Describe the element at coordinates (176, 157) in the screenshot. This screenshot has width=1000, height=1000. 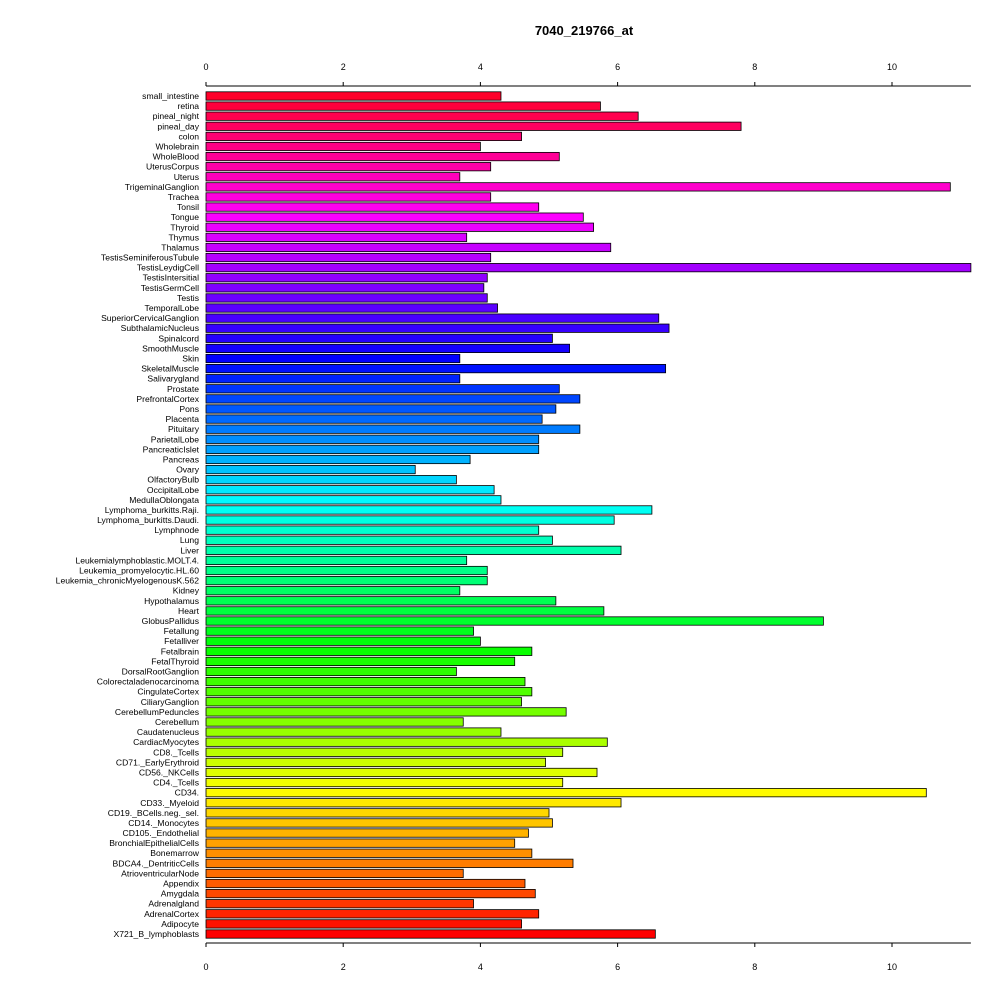
I see `category-label: WholeBlood` at that location.